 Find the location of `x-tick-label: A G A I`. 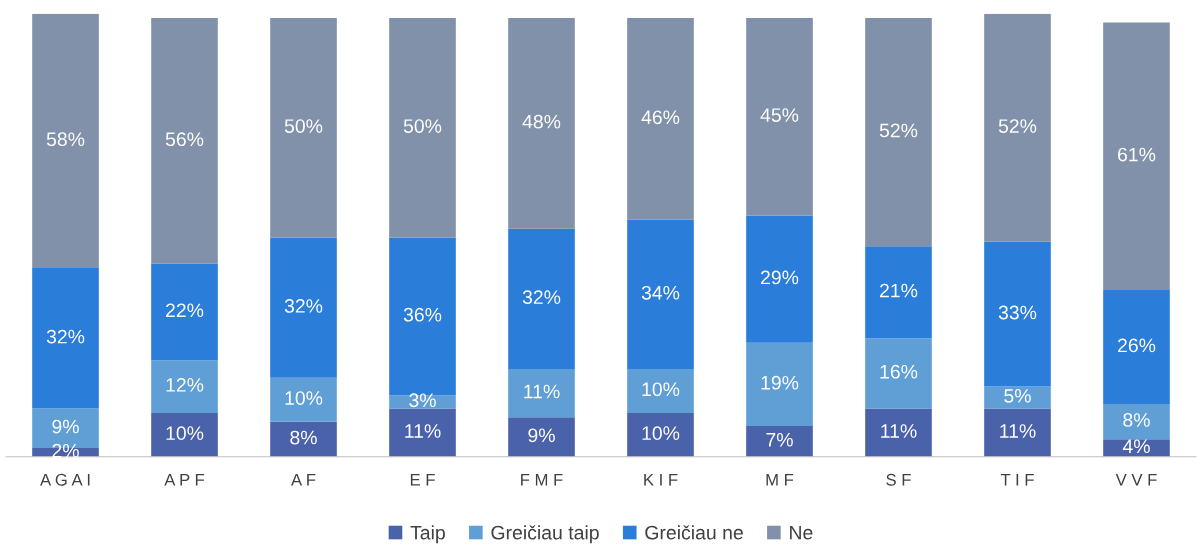

x-tick-label: A G A I is located at coordinates (65, 479).